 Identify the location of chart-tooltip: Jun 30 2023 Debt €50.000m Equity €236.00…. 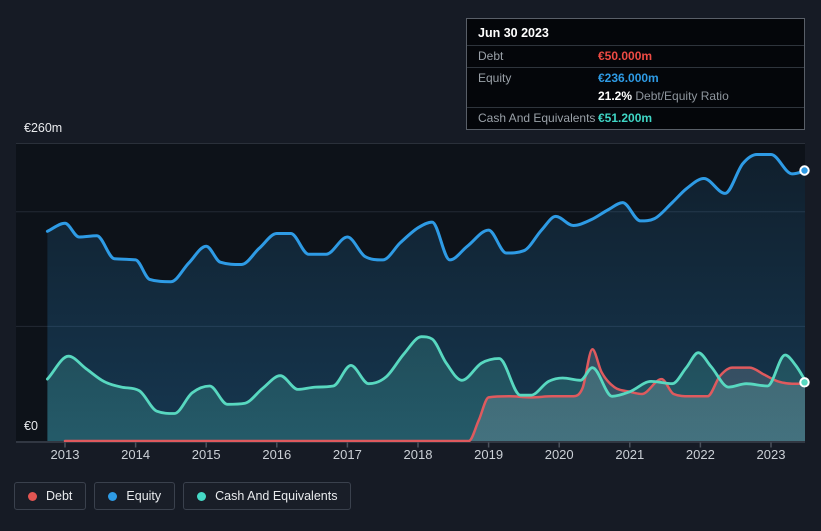
(635, 74).